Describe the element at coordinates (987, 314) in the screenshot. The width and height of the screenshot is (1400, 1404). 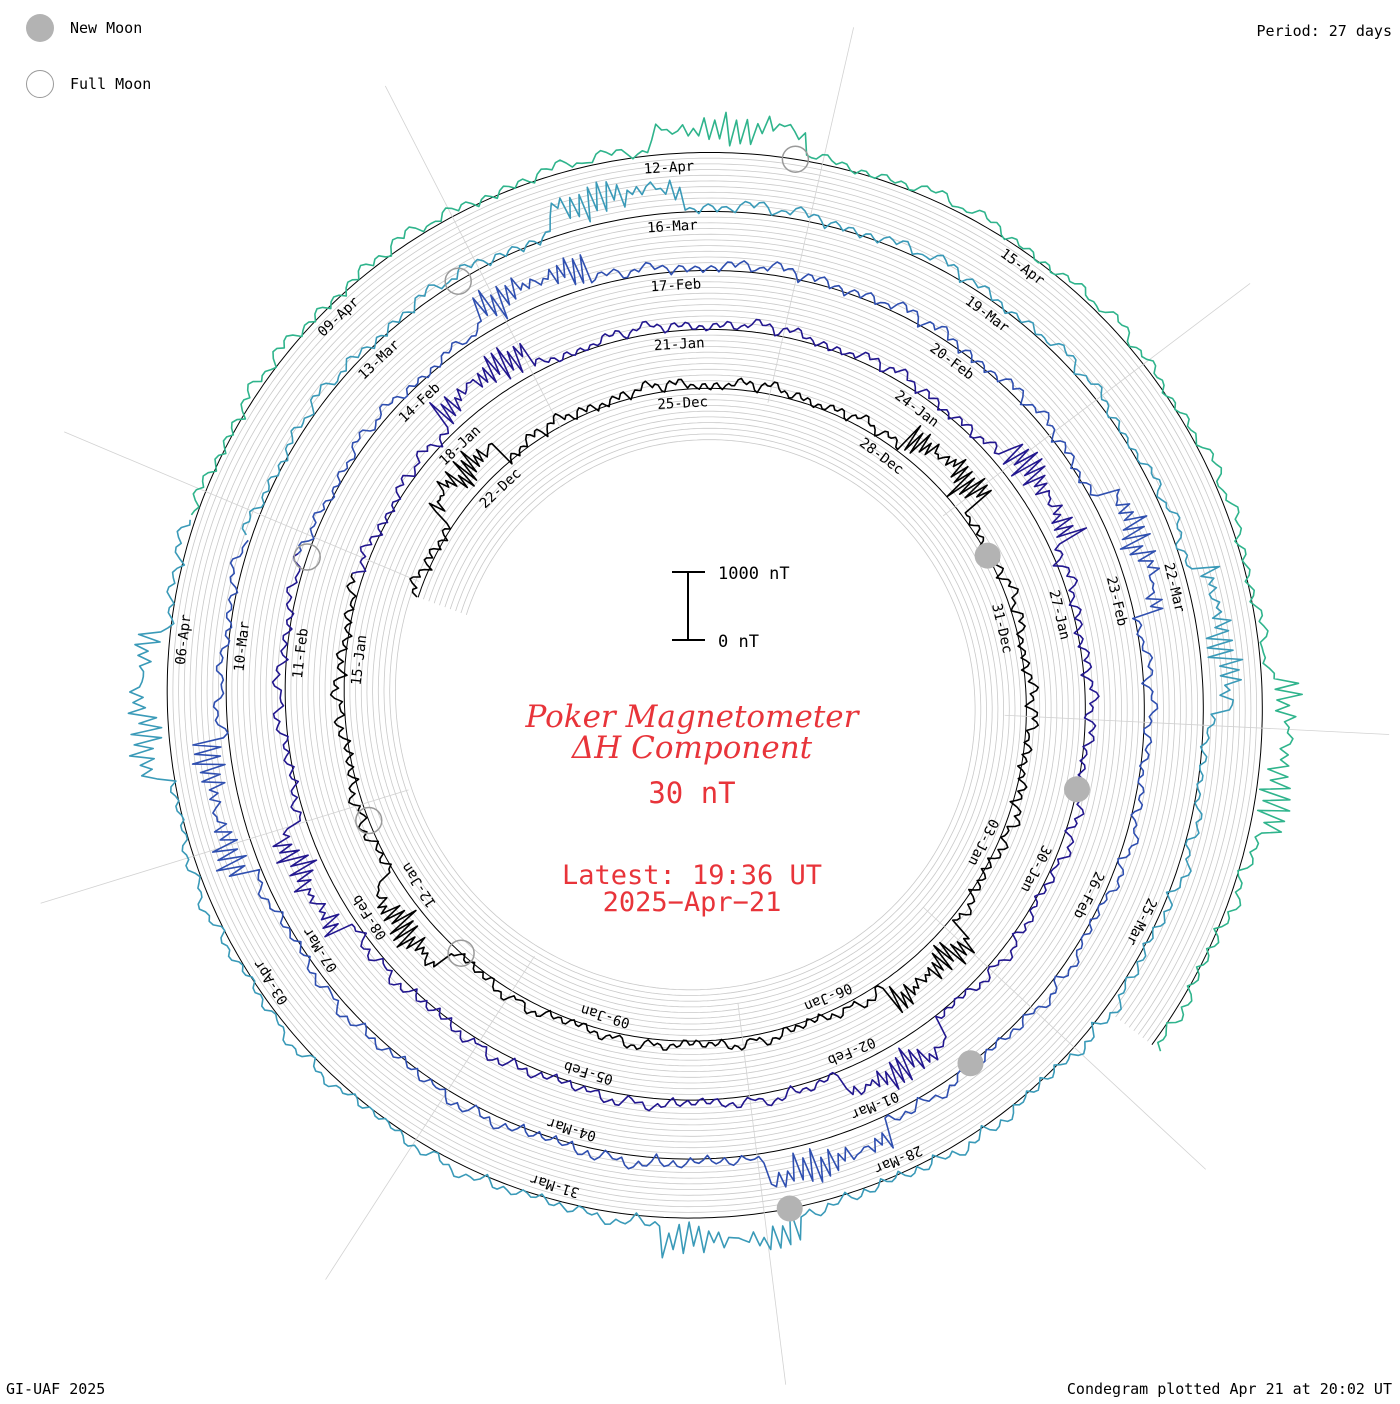
I see `date-tick-label: 19-Mar` at that location.